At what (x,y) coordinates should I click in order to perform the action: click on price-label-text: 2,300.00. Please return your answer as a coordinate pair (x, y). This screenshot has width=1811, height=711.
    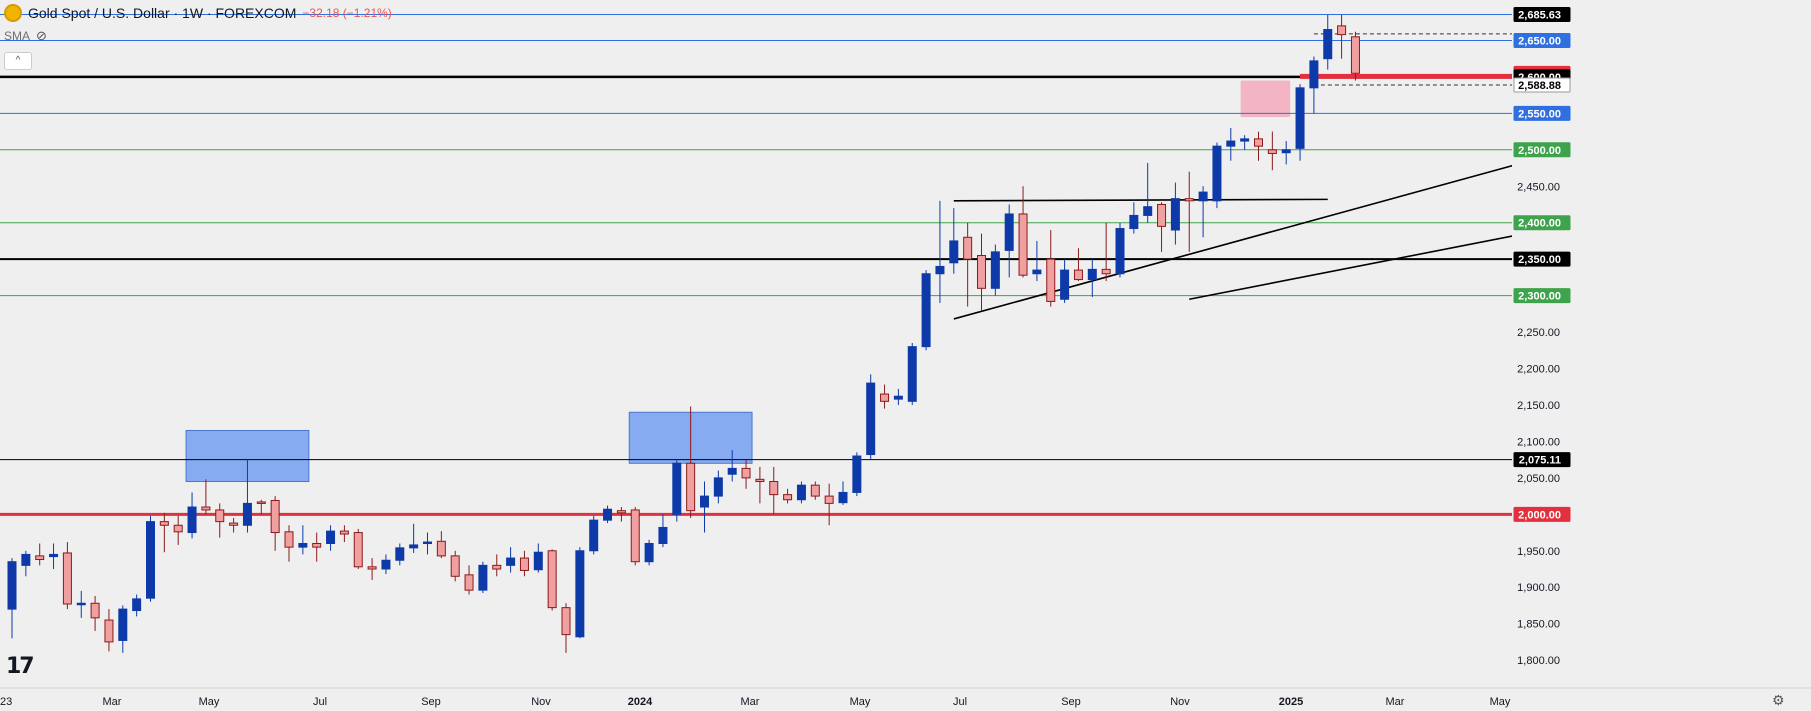
    Looking at the image, I should click on (1539, 297).